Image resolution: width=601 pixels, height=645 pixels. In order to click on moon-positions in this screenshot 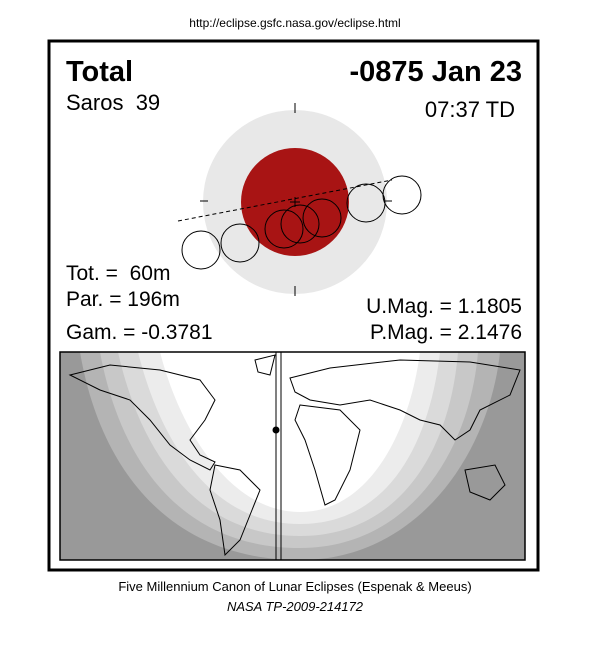, I will do `click(301, 222)`.